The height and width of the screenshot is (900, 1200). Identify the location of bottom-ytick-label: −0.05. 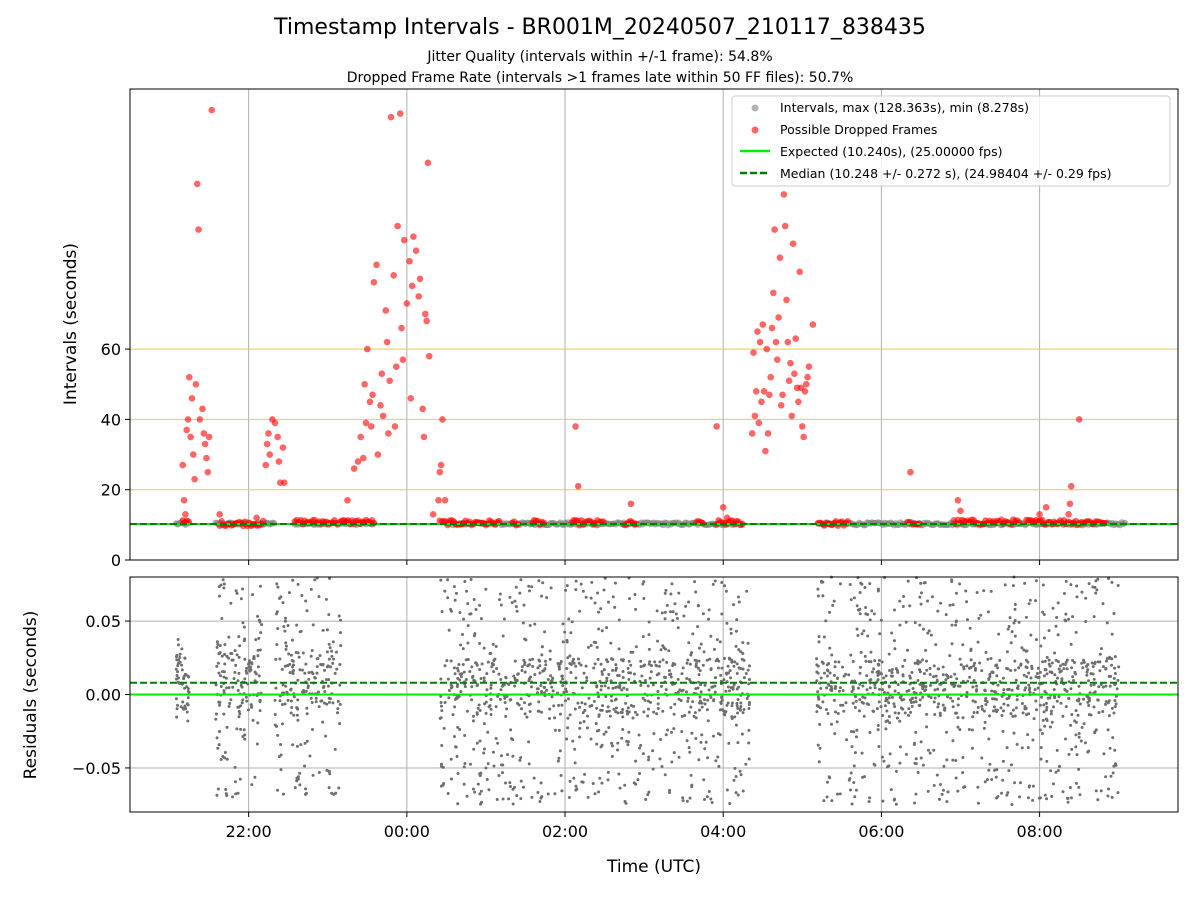
(96, 768).